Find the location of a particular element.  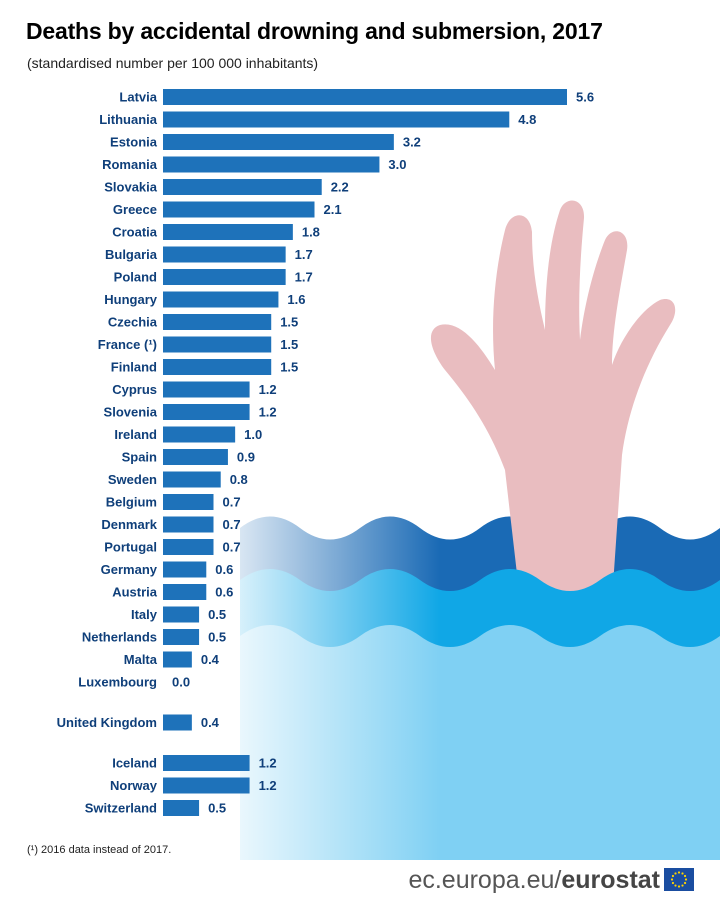

value-label-slovakia: 2.2 is located at coordinates (340, 187).